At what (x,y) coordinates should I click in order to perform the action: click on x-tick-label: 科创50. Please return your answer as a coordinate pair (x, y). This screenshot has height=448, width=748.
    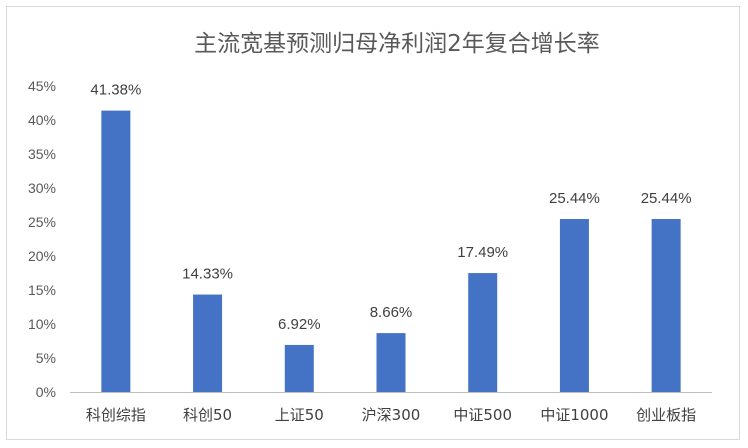
    Looking at the image, I should click on (207, 415).